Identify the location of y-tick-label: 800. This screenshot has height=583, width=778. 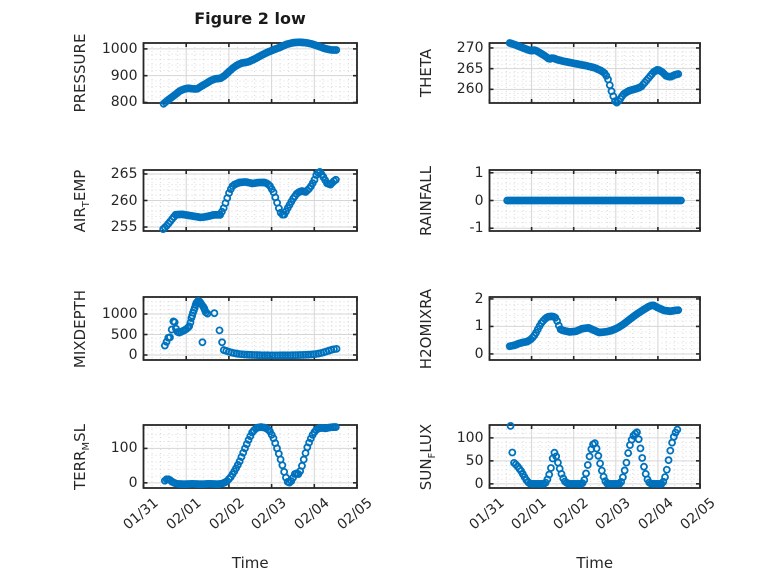
(124, 102).